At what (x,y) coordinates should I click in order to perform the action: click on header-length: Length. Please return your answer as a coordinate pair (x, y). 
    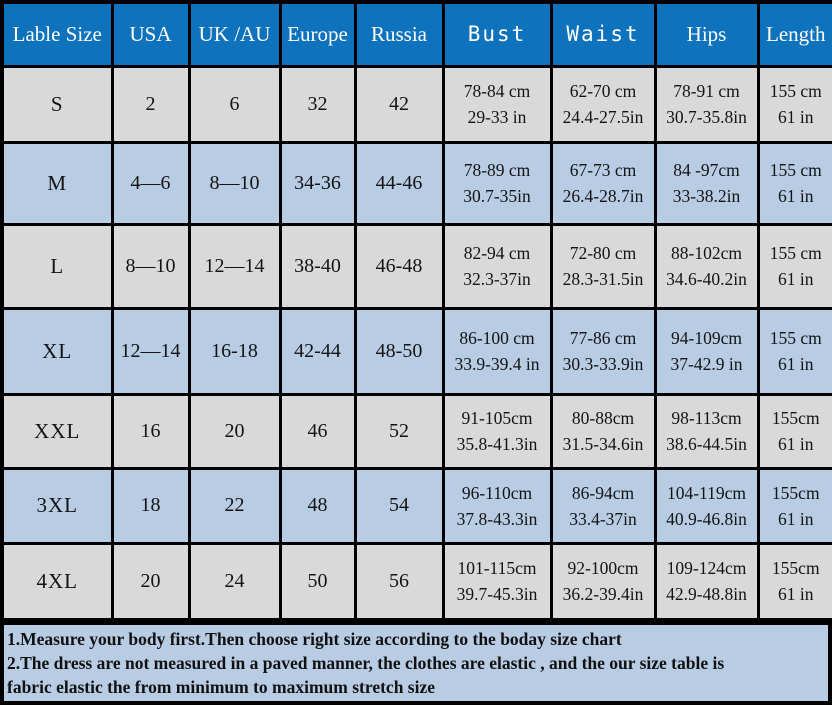
    Looking at the image, I should click on (794, 34).